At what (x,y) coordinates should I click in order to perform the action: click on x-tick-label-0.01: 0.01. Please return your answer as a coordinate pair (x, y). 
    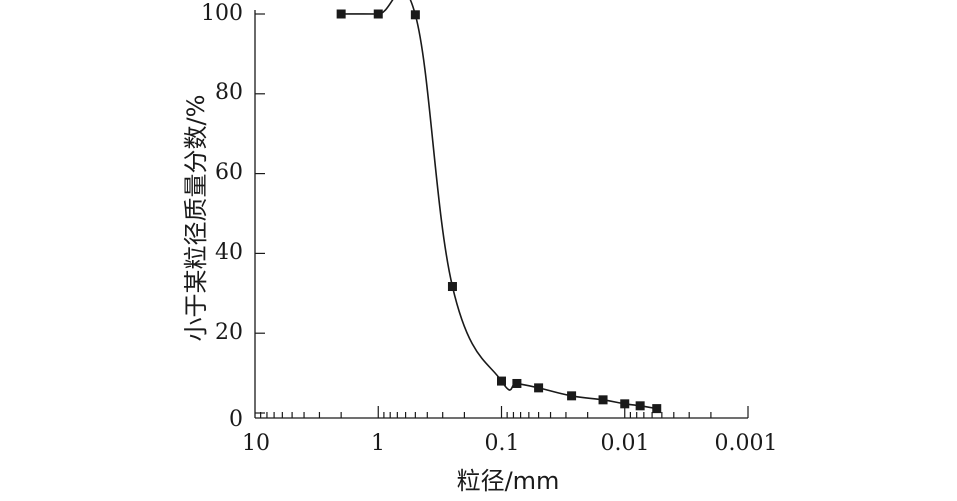
    Looking at the image, I should click on (625, 443).